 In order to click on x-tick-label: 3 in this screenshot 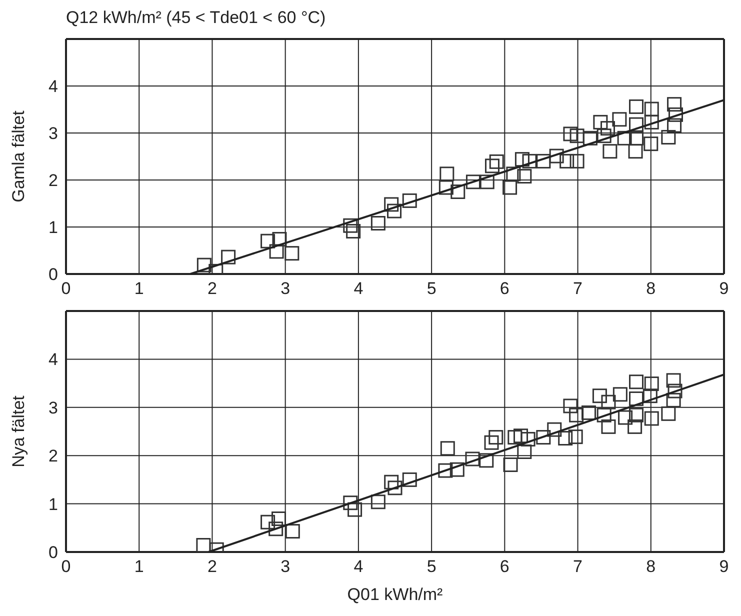, I will do `click(285, 566)`.